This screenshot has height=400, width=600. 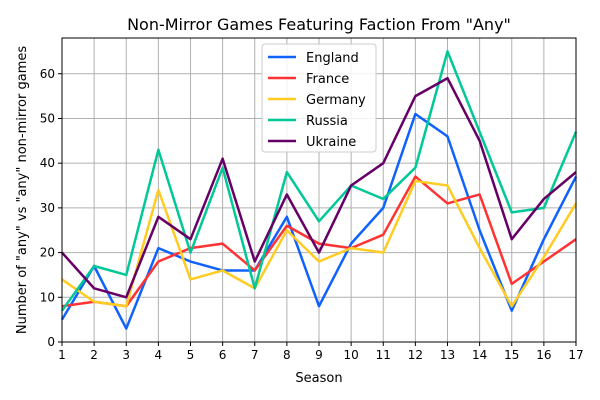 I want to click on y-tick-label: 20, so click(x=47, y=253).